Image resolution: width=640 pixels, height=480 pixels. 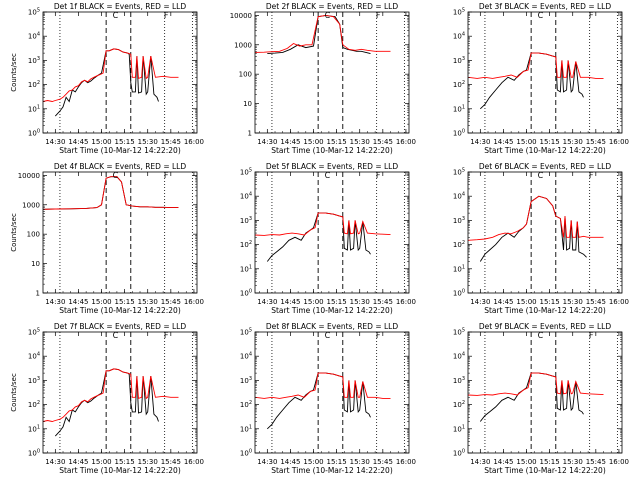 What do you see at coordinates (247, 104) in the screenshot?
I see `y-tick-label: 10` at bounding box center [247, 104].